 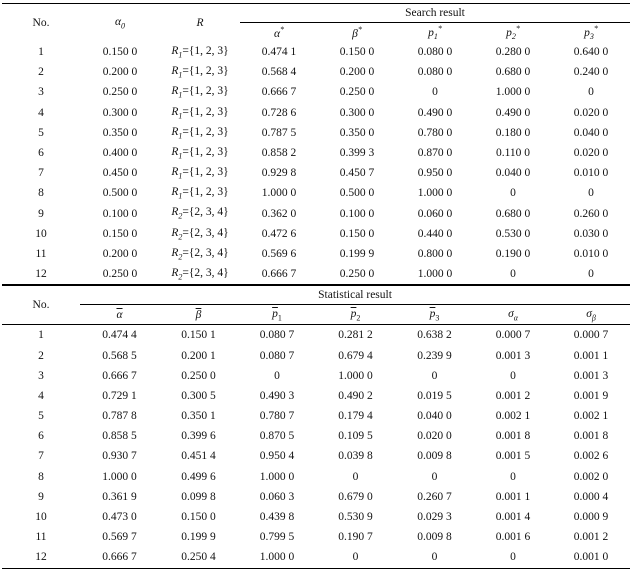 I want to click on statistical-result-cell: 0.260 7, so click(x=434, y=496).